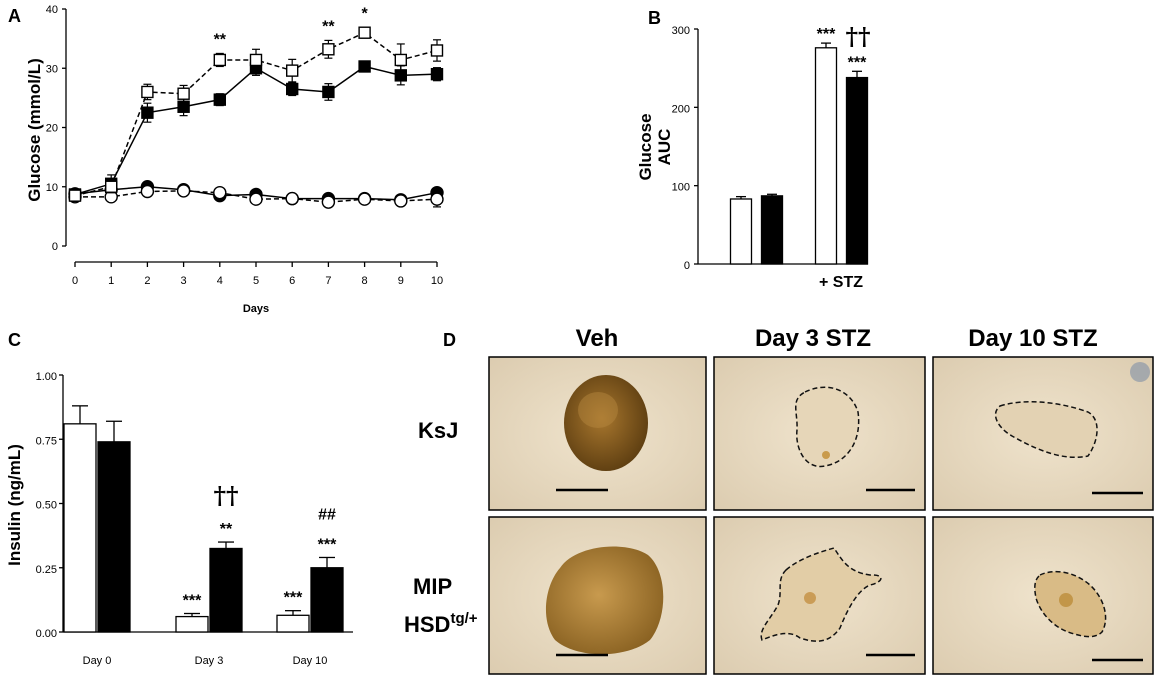 Image resolution: width=1158 pixels, height=682 pixels. Describe the element at coordinates (597, 595) in the screenshot. I see `micrograph-hsd-veh` at that location.